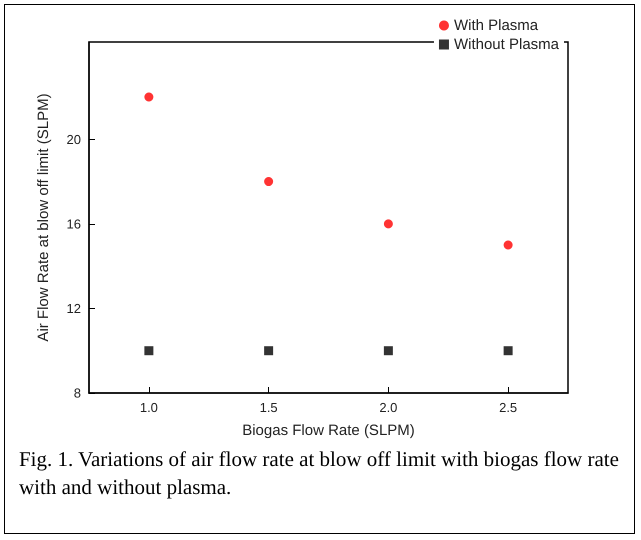  I want to click on y-tick-label: 8, so click(77, 393).